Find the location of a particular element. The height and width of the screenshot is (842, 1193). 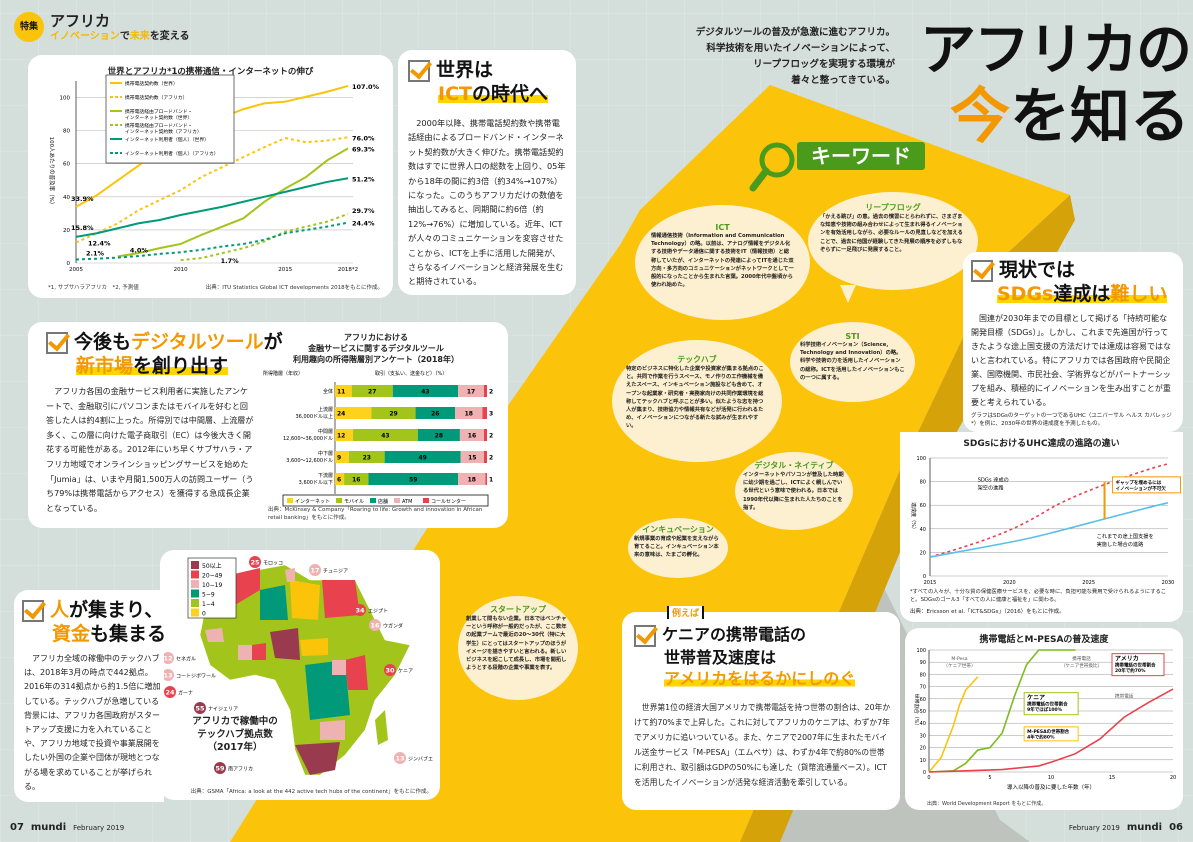

y-tick-label: 0 is located at coordinates (924, 773).